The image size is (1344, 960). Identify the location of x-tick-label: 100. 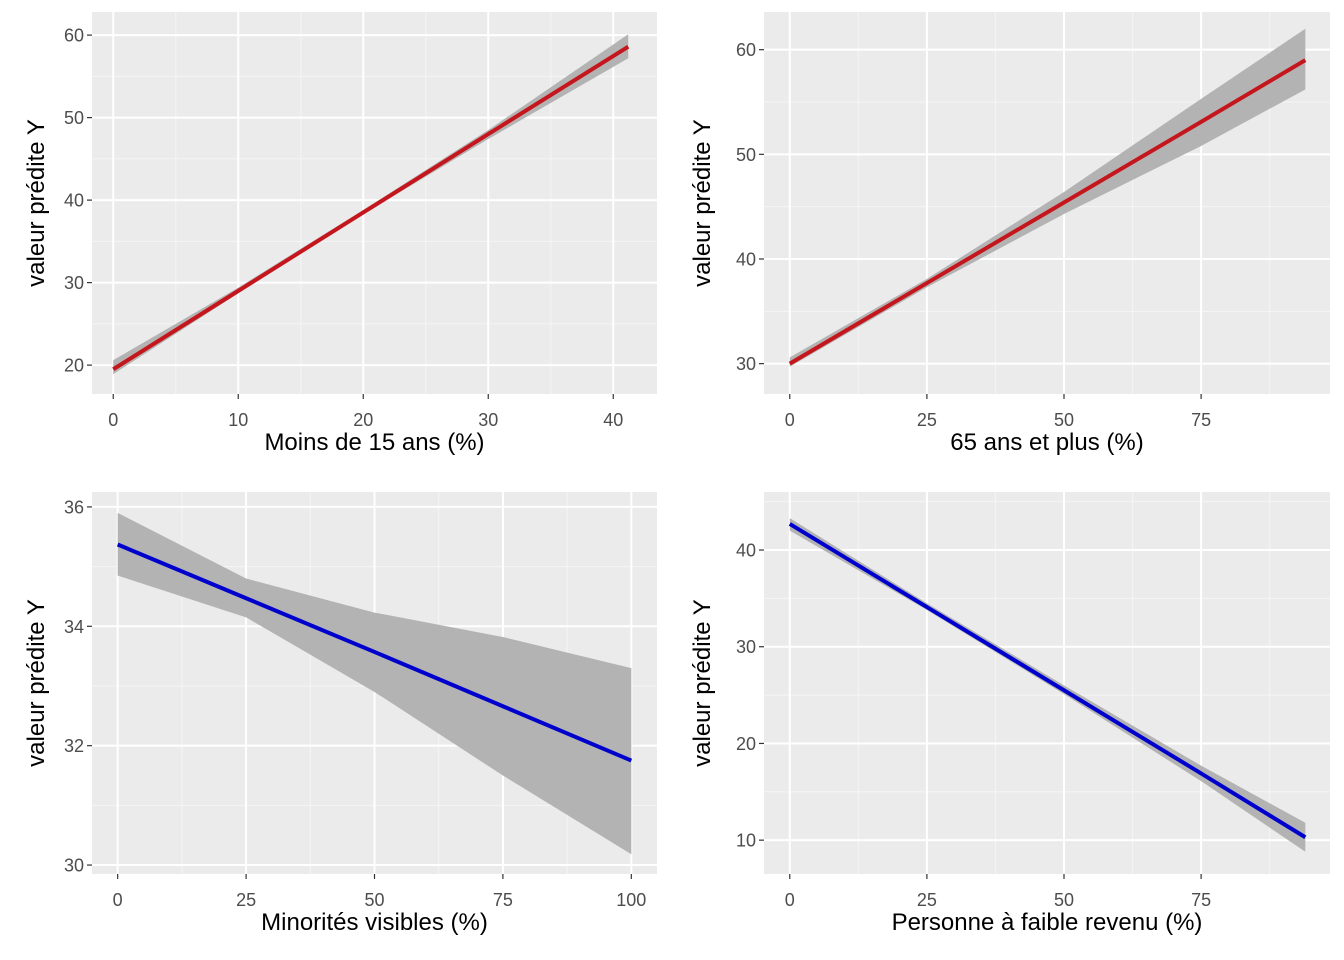
(631, 900).